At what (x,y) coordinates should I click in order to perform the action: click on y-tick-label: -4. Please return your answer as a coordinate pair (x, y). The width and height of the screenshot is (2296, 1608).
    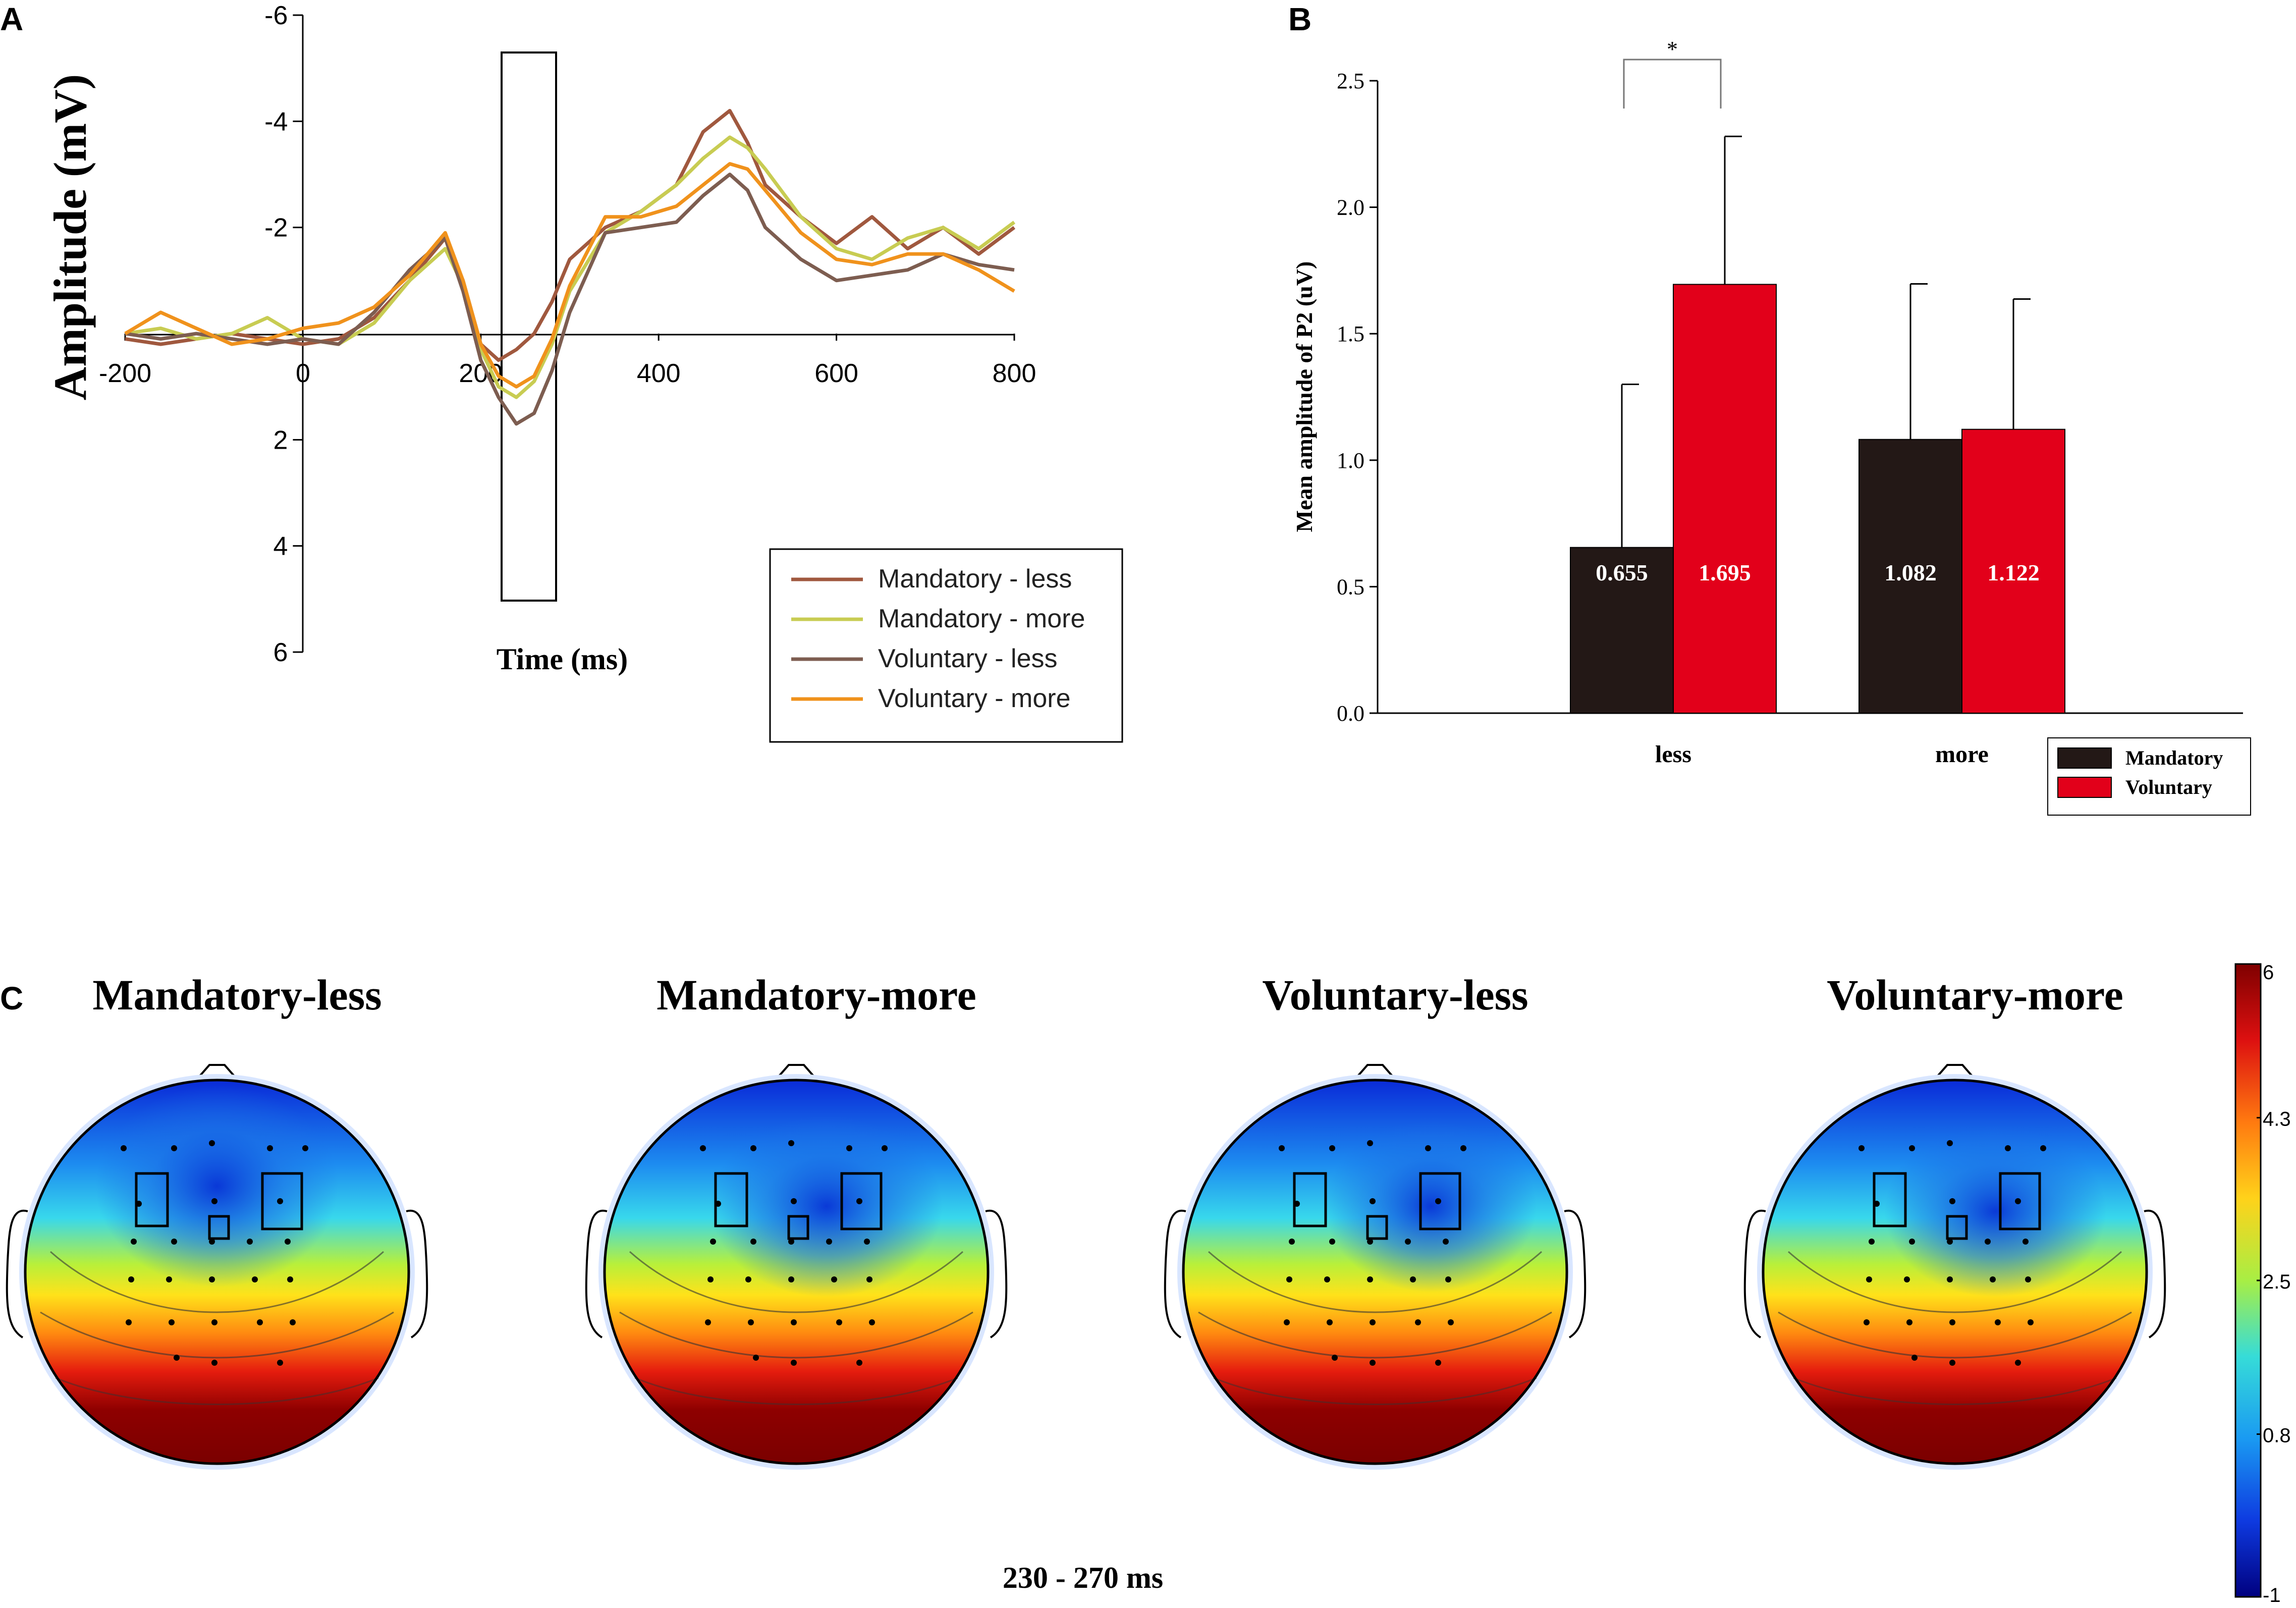
    Looking at the image, I should click on (276, 121).